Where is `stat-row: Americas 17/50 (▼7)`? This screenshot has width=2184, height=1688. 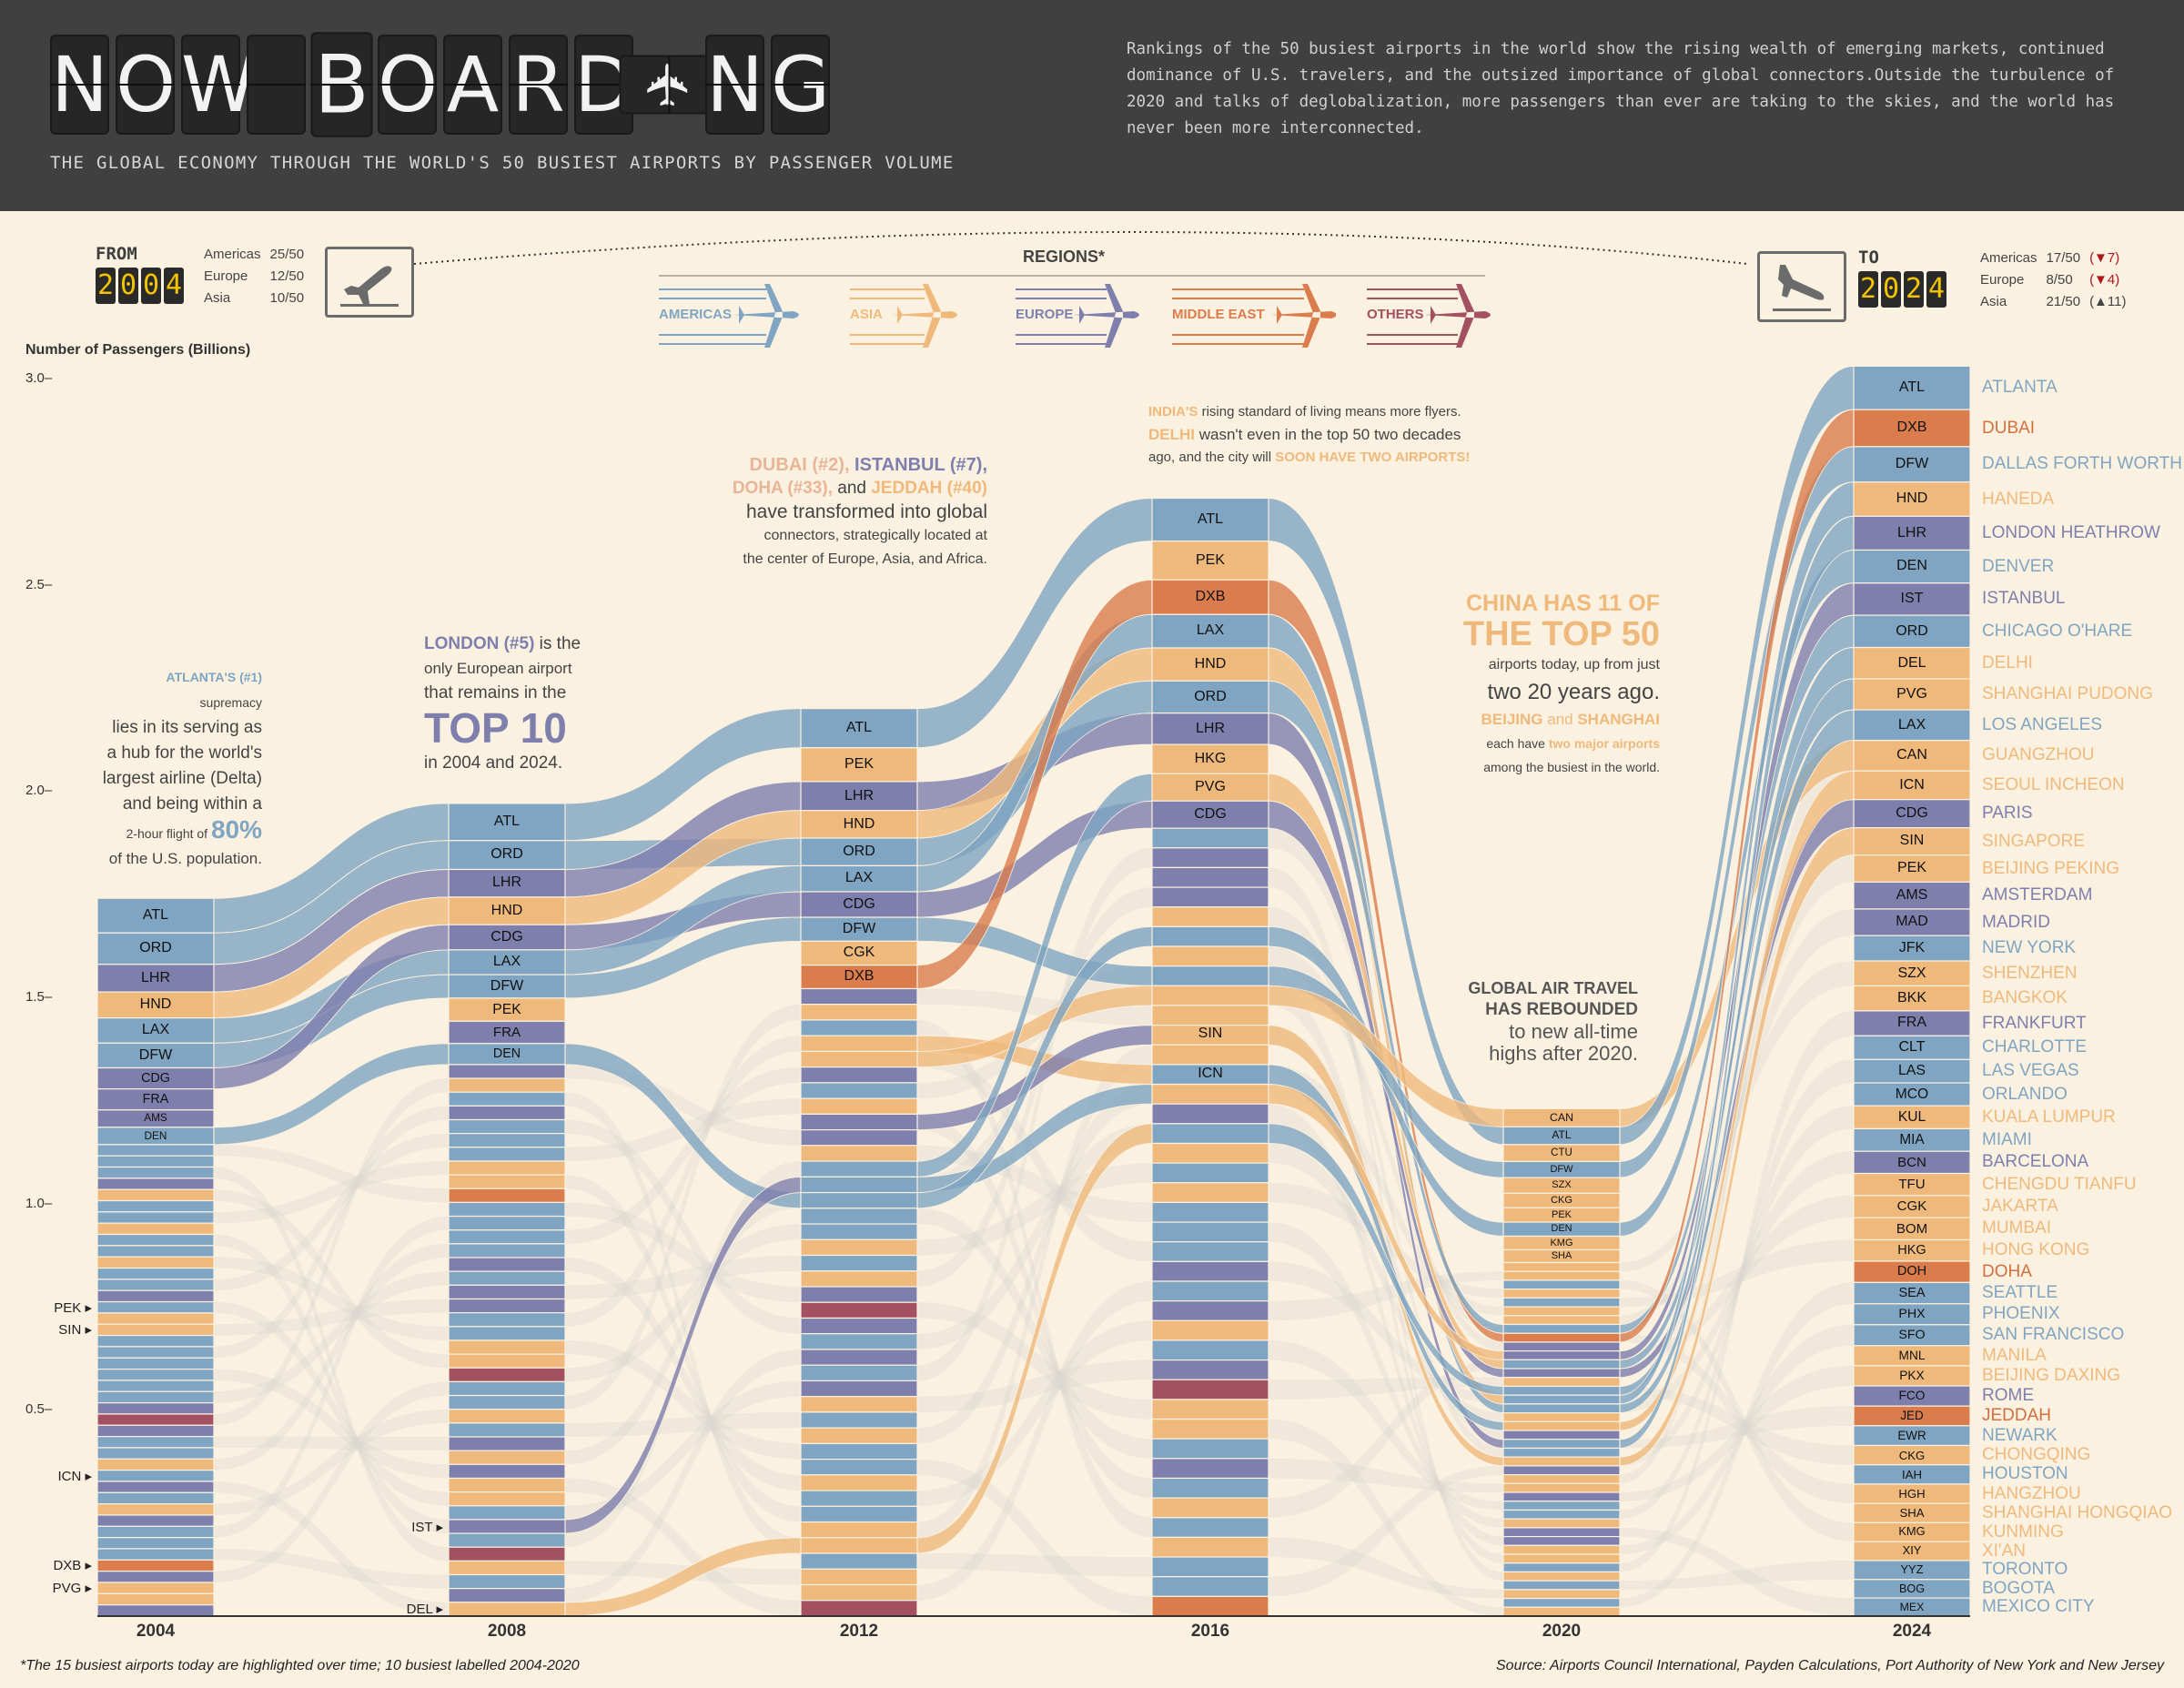 stat-row: Americas 17/50 (▼7) is located at coordinates (2057, 258).